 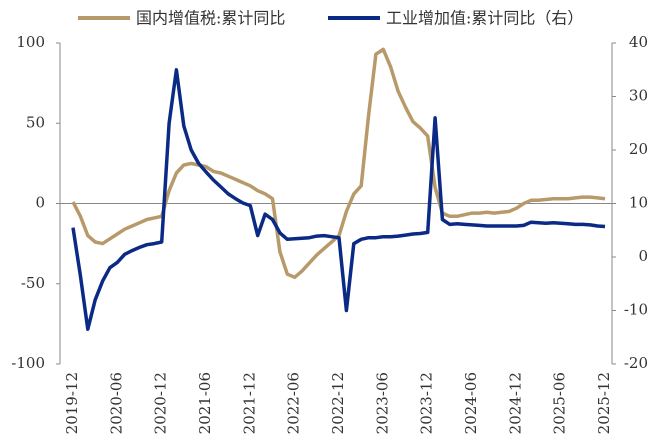 I want to click on x-tick-label: 2024-06, so click(x=471, y=403).